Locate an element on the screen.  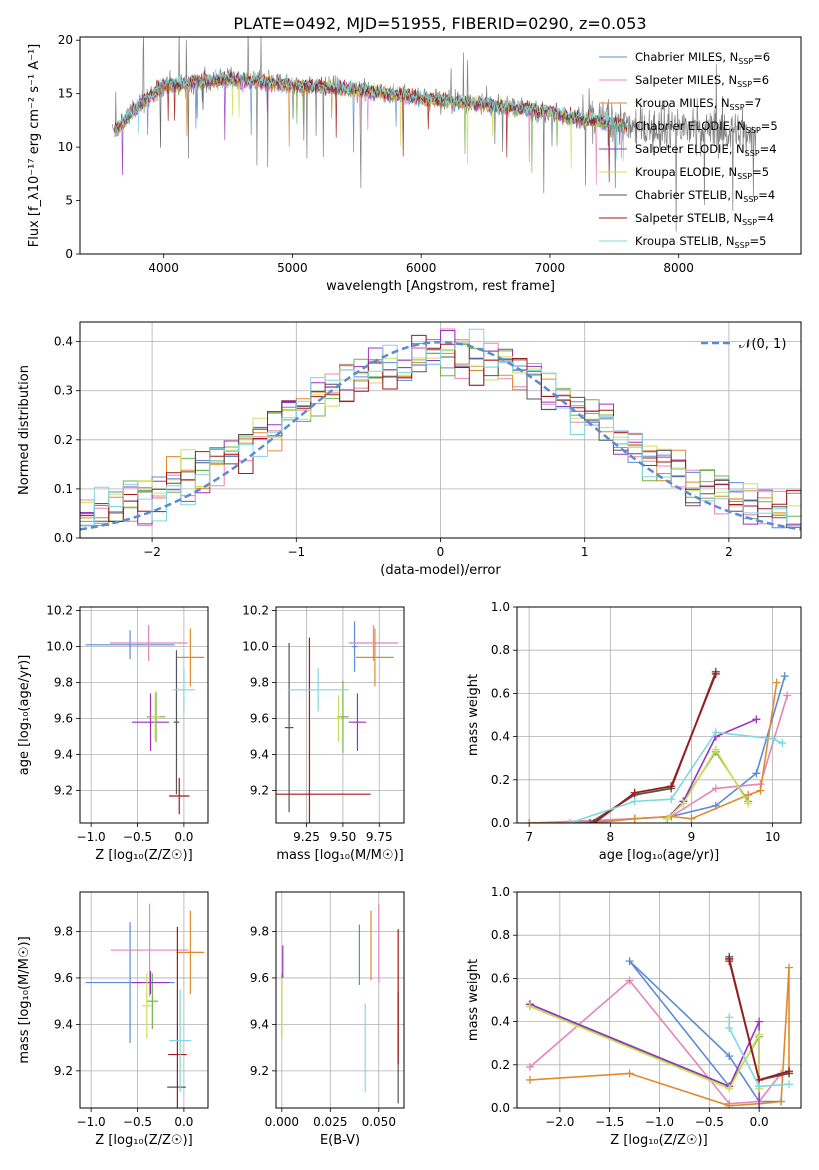
y-tick-label: 15 is located at coordinates (65, 94).